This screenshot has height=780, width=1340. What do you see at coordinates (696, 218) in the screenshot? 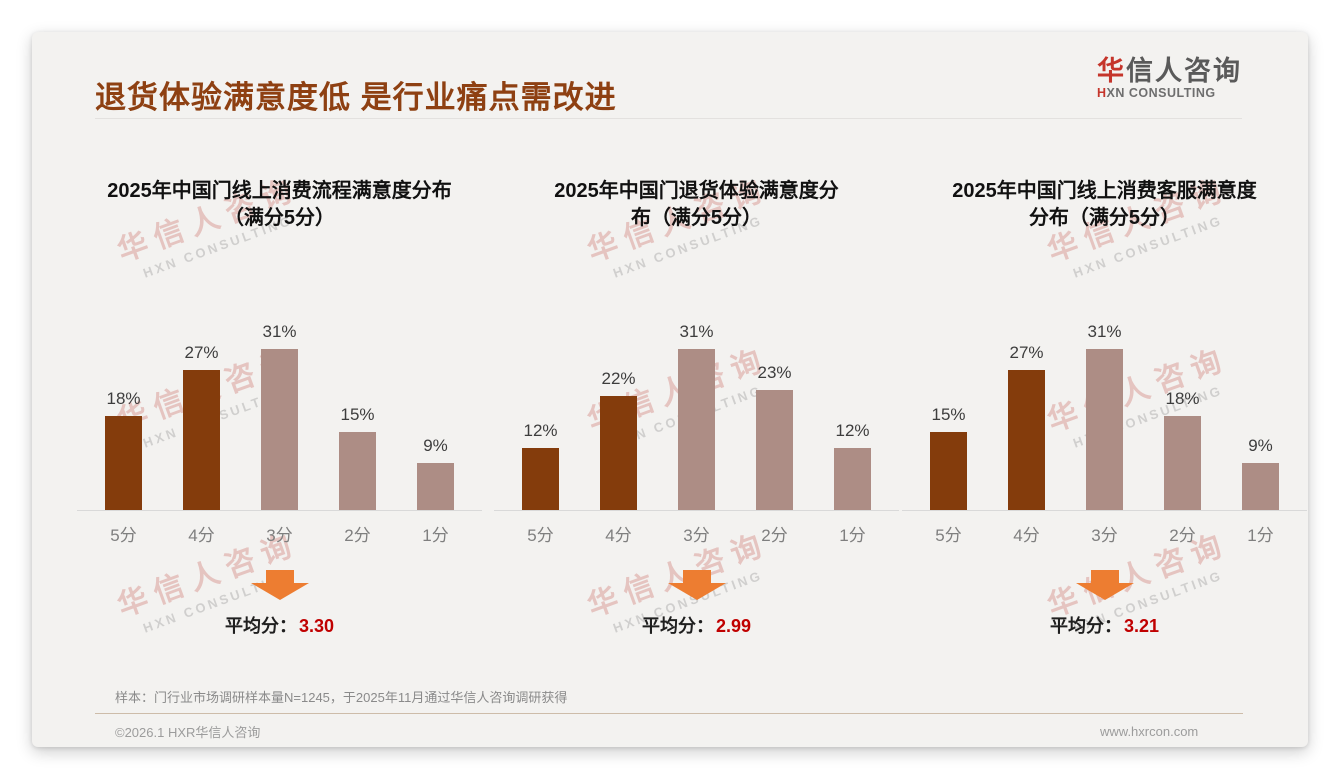
I see `chart-title-line2: 布（满分5分）` at bounding box center [696, 218].